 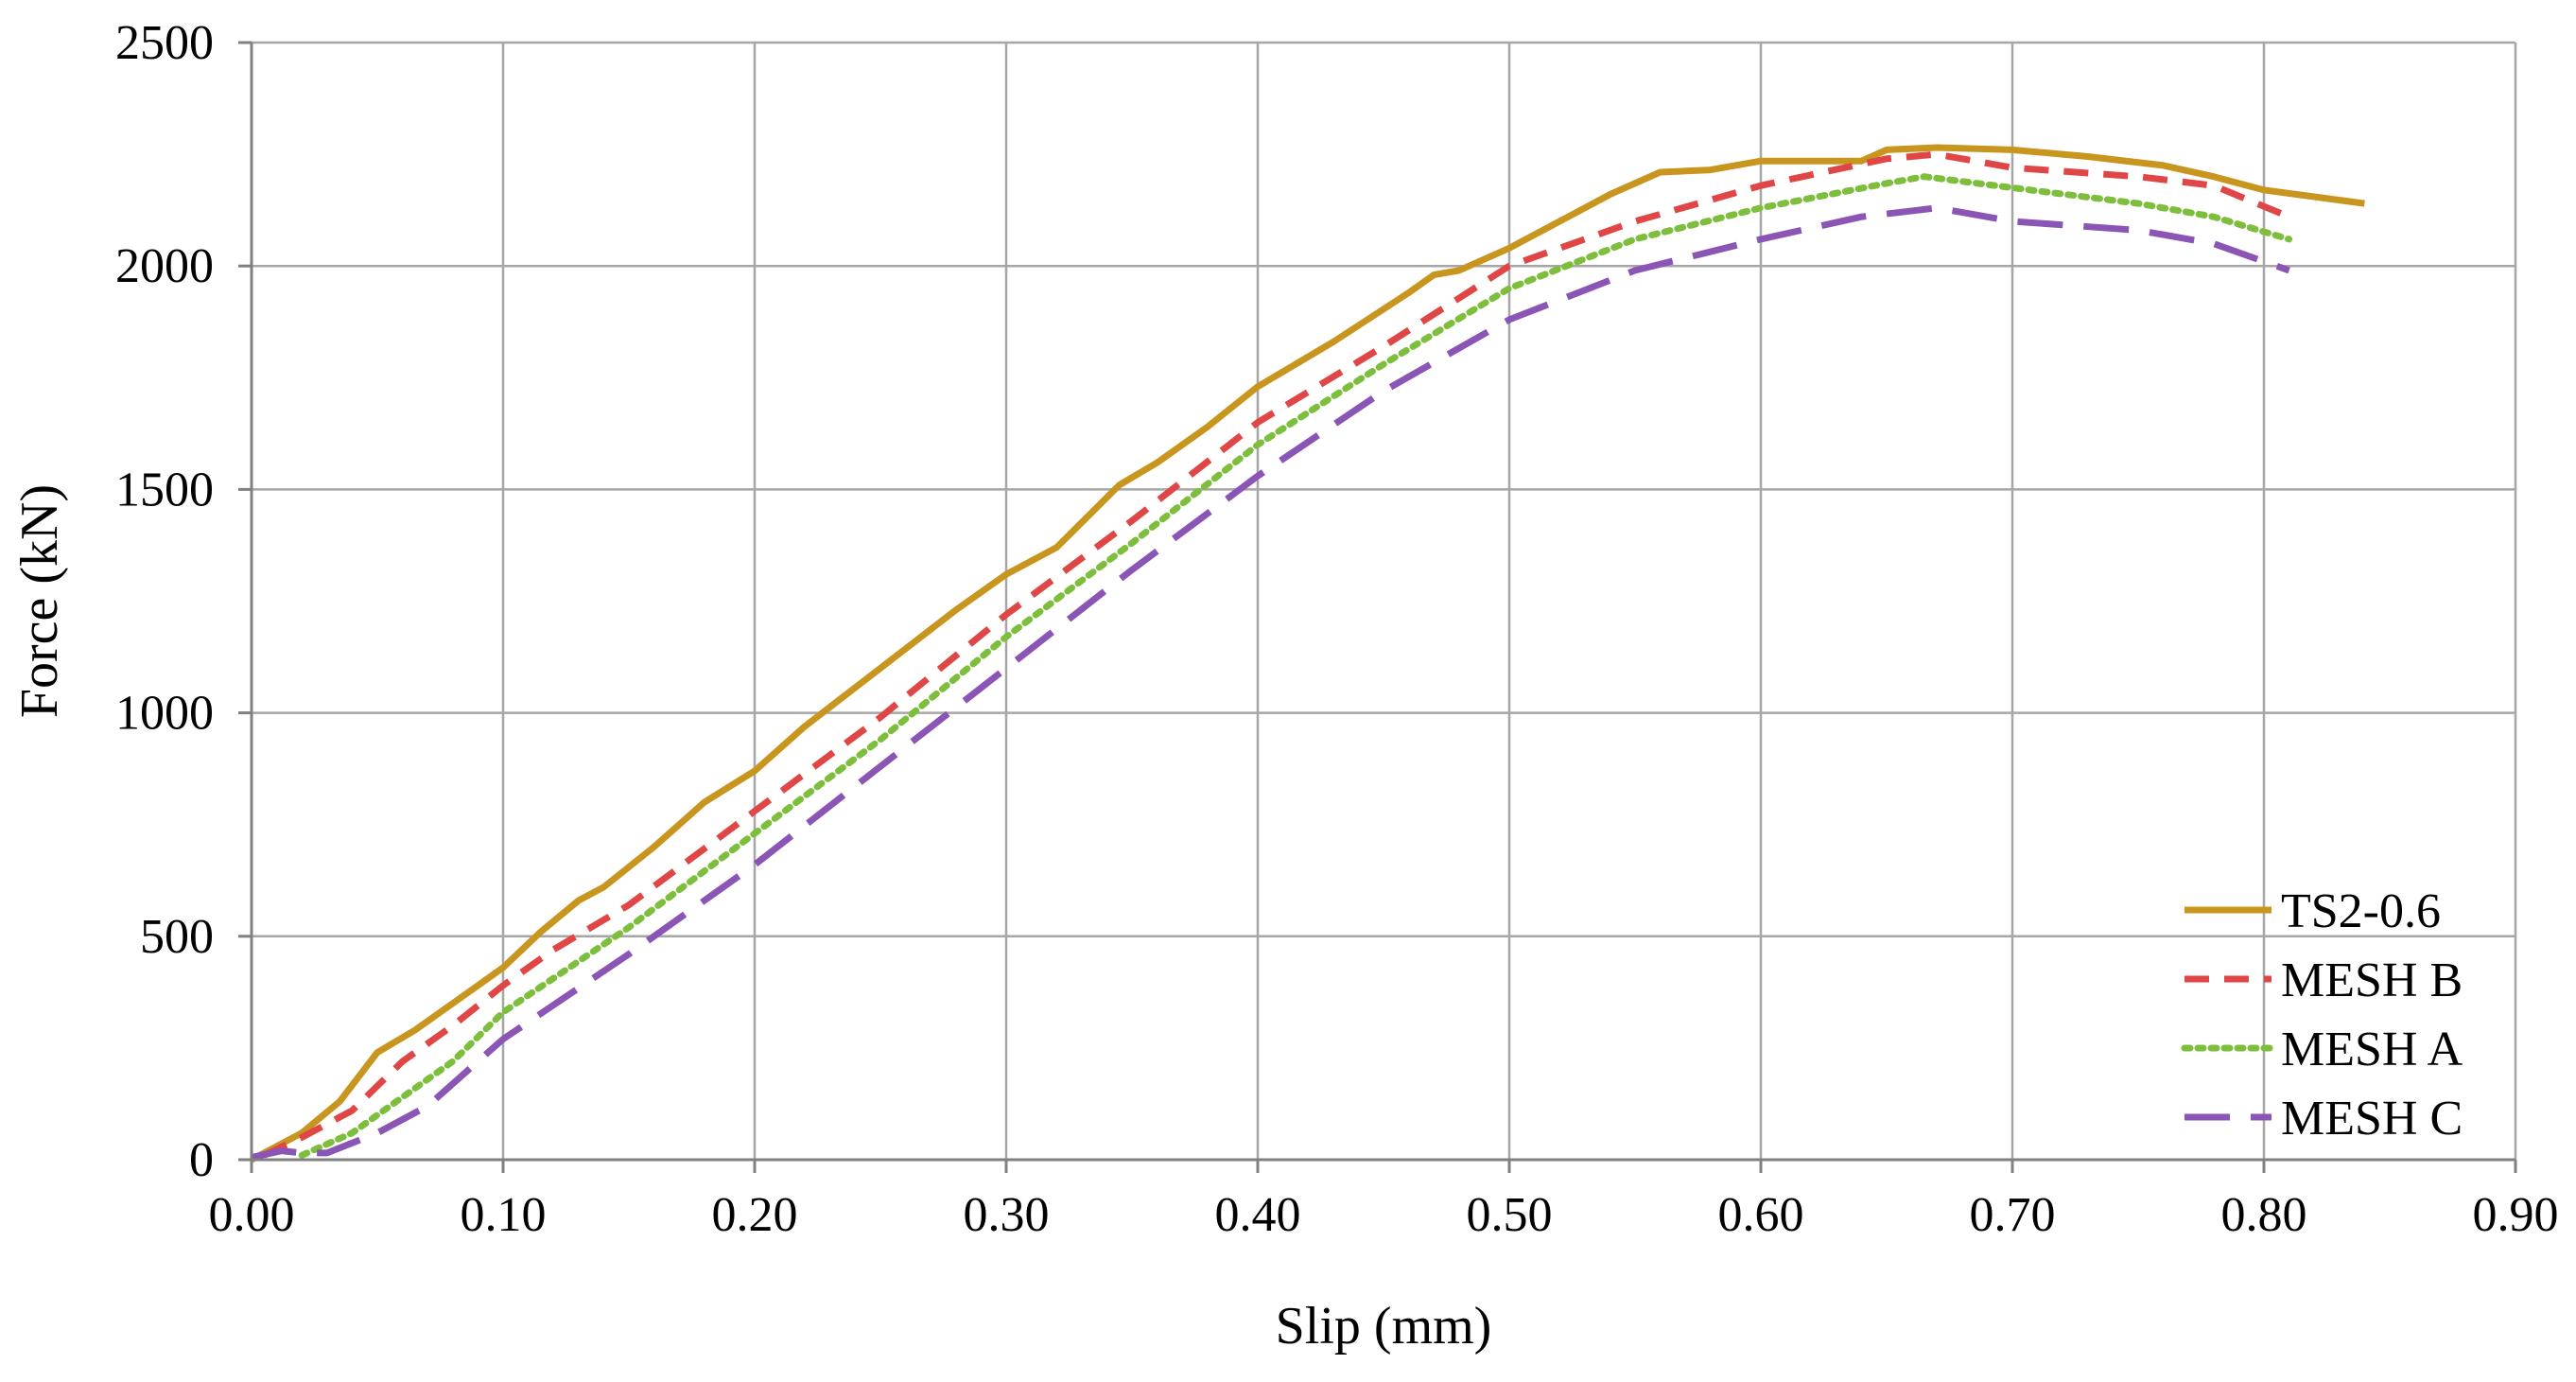 What do you see at coordinates (2264, 1215) in the screenshot?
I see `x-tick-label: 0.80` at bounding box center [2264, 1215].